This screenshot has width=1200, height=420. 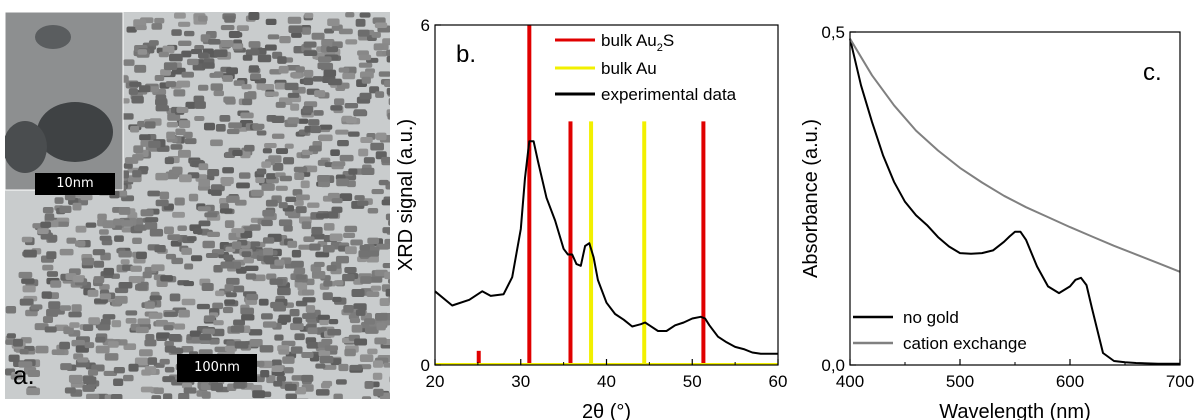 I want to click on inset-particle, so click(x=75, y=132).